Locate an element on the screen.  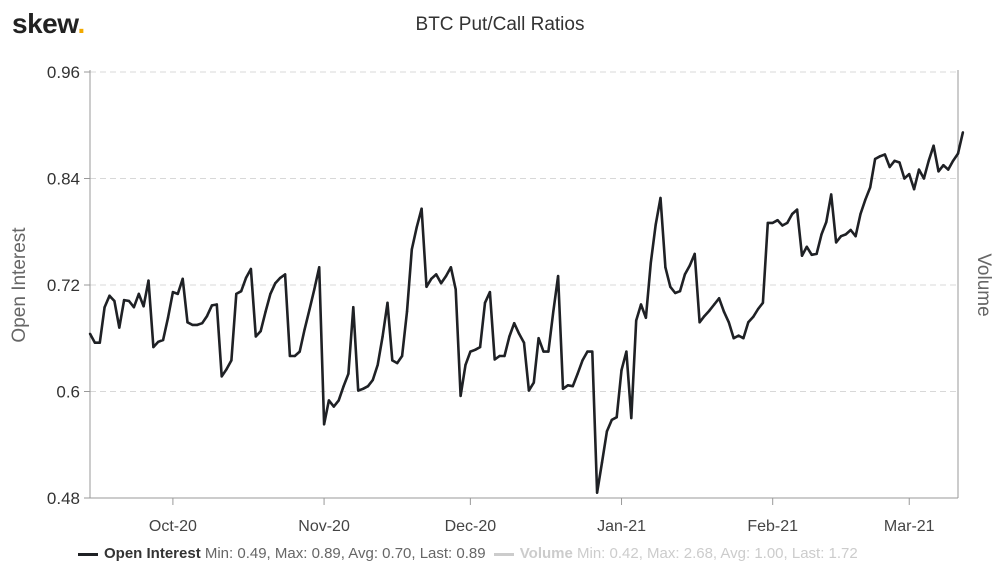
legend-swatch-volume is located at coordinates (503, 554).